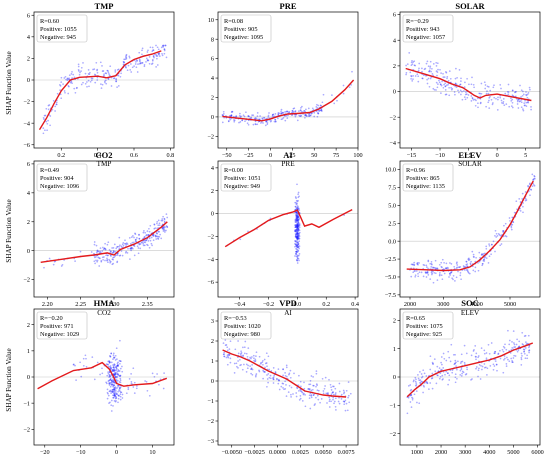  Describe the element at coordinates (470, 155) in the screenshot. I see `panel-title: ELEV` at that location.